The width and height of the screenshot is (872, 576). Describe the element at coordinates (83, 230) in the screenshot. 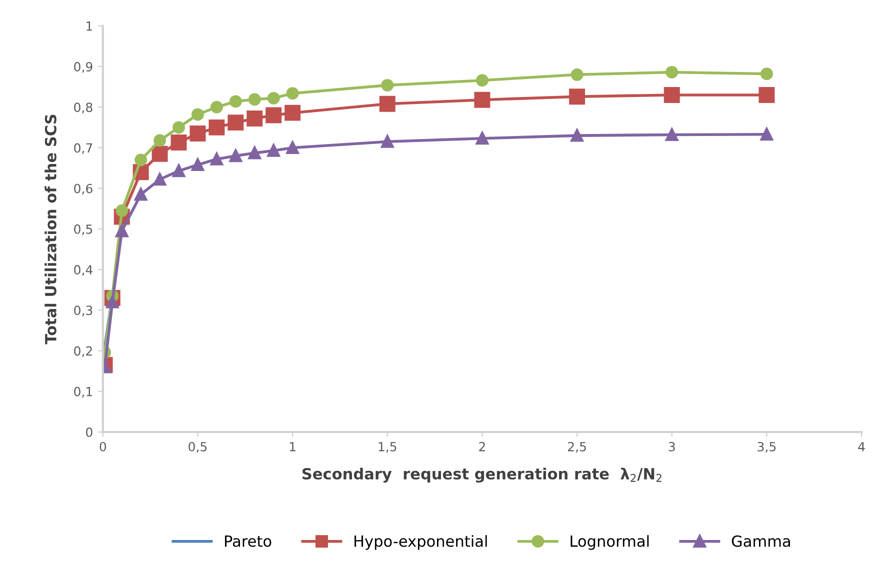

I see `y-tick-label: 0,5` at that location.